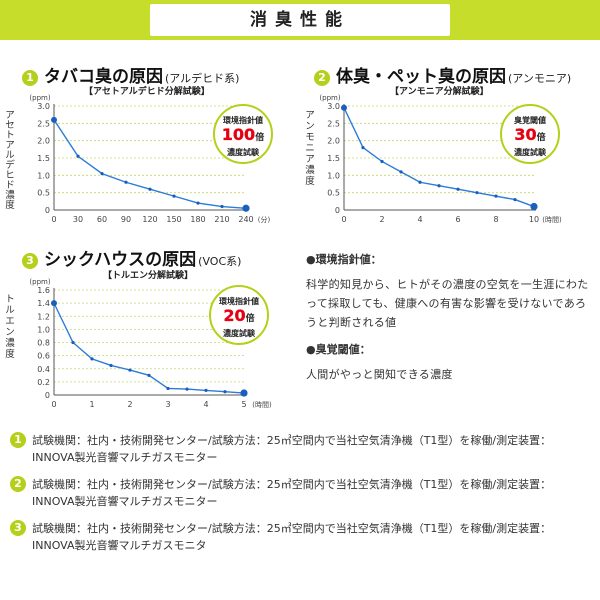 Image resolution: width=600 pixels, height=600 pixels. What do you see at coordinates (534, 219) in the screenshot?
I see `x-tick-label: 10` at bounding box center [534, 219].